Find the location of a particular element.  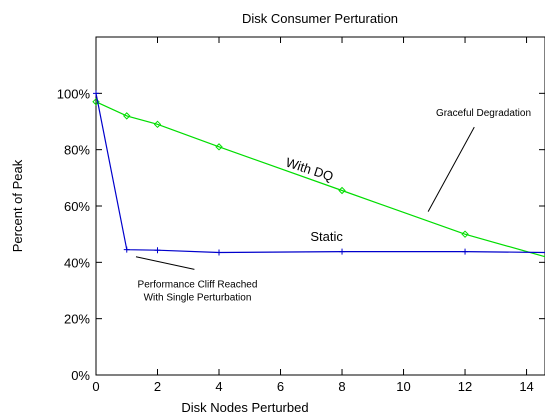

annotation-performance-cliff-line: Performance Cliff Reached is located at coordinates (198, 285).